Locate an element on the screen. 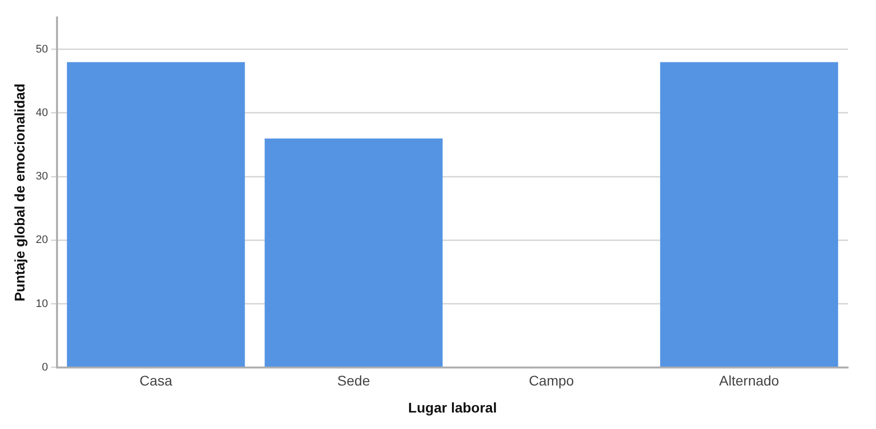 This screenshot has width=876, height=429. y-tick-label: 10 is located at coordinates (42, 304).